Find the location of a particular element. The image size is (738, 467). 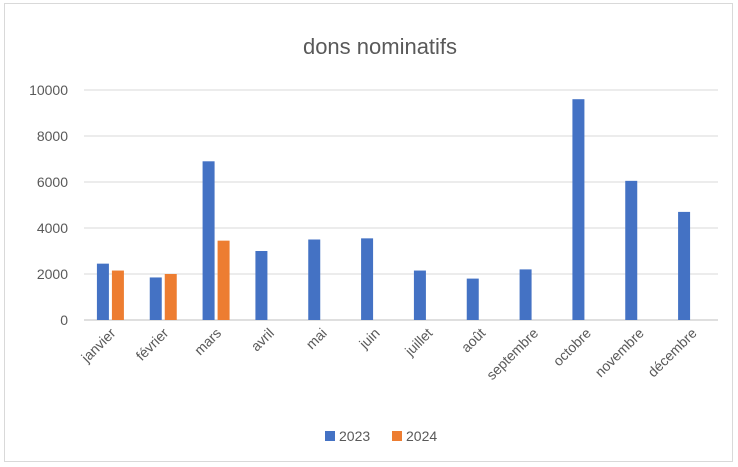

bar-2024-février is located at coordinates (170, 297).